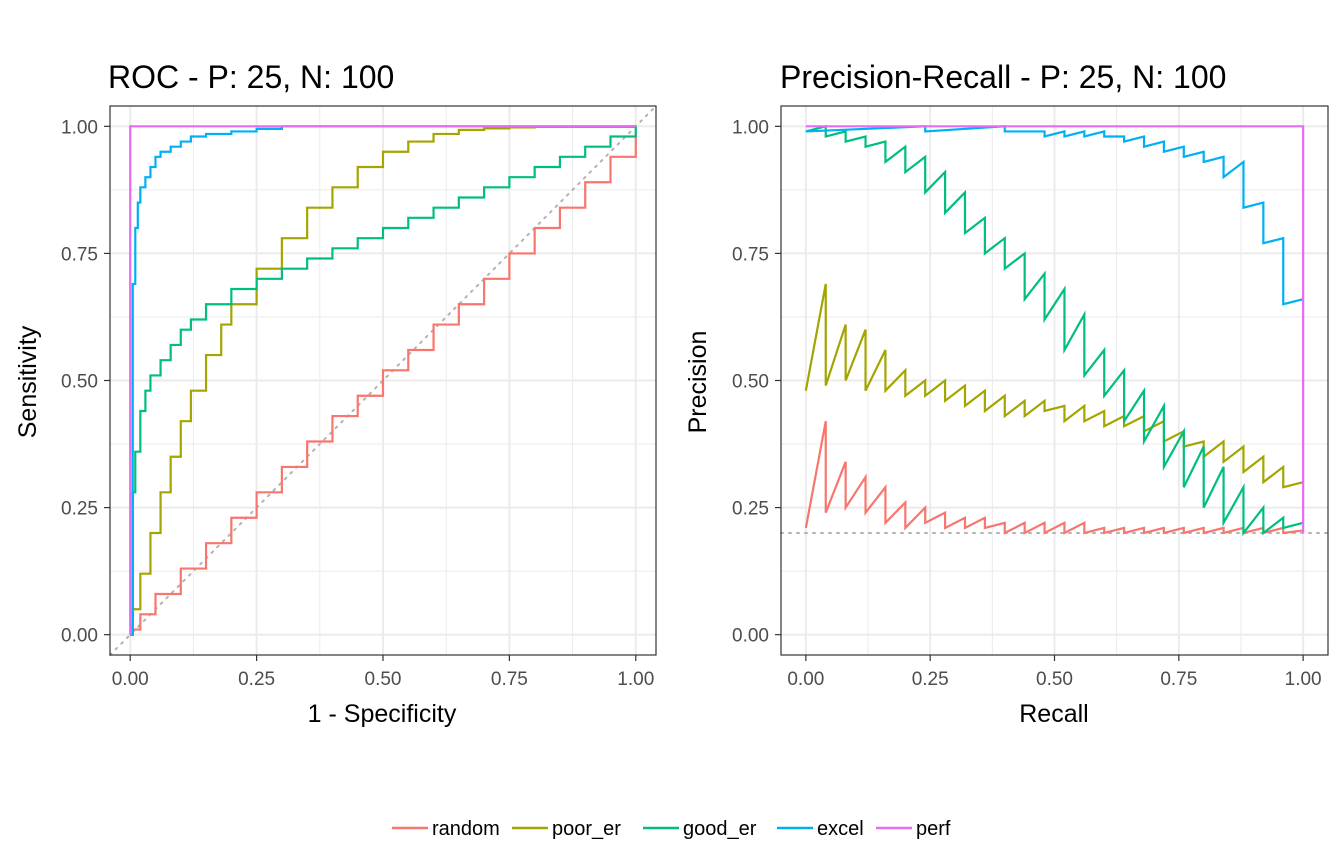 This screenshot has height=865, width=1344. I want to click on roc-y-axis-title: Sensitivity, so click(28, 381).